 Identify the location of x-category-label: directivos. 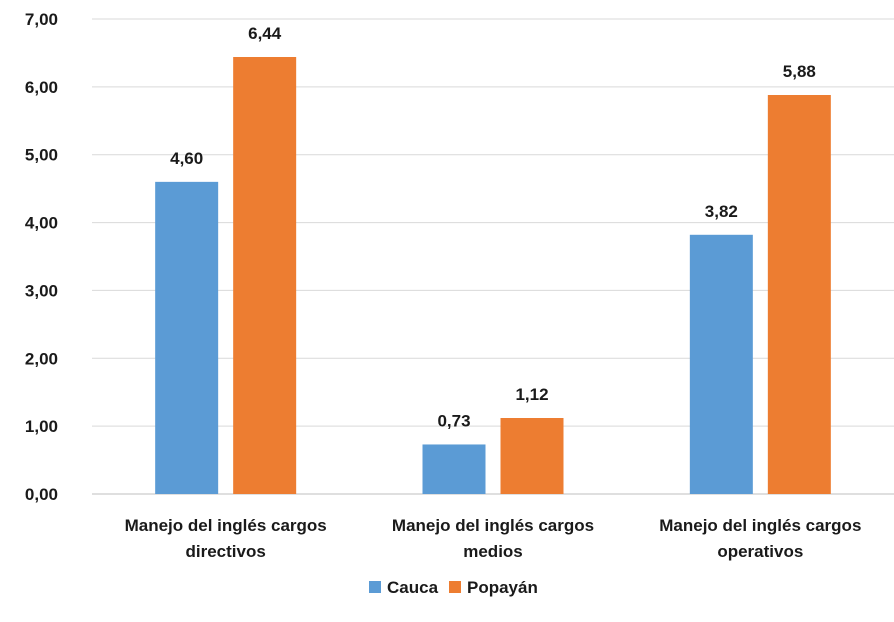
(226, 551).